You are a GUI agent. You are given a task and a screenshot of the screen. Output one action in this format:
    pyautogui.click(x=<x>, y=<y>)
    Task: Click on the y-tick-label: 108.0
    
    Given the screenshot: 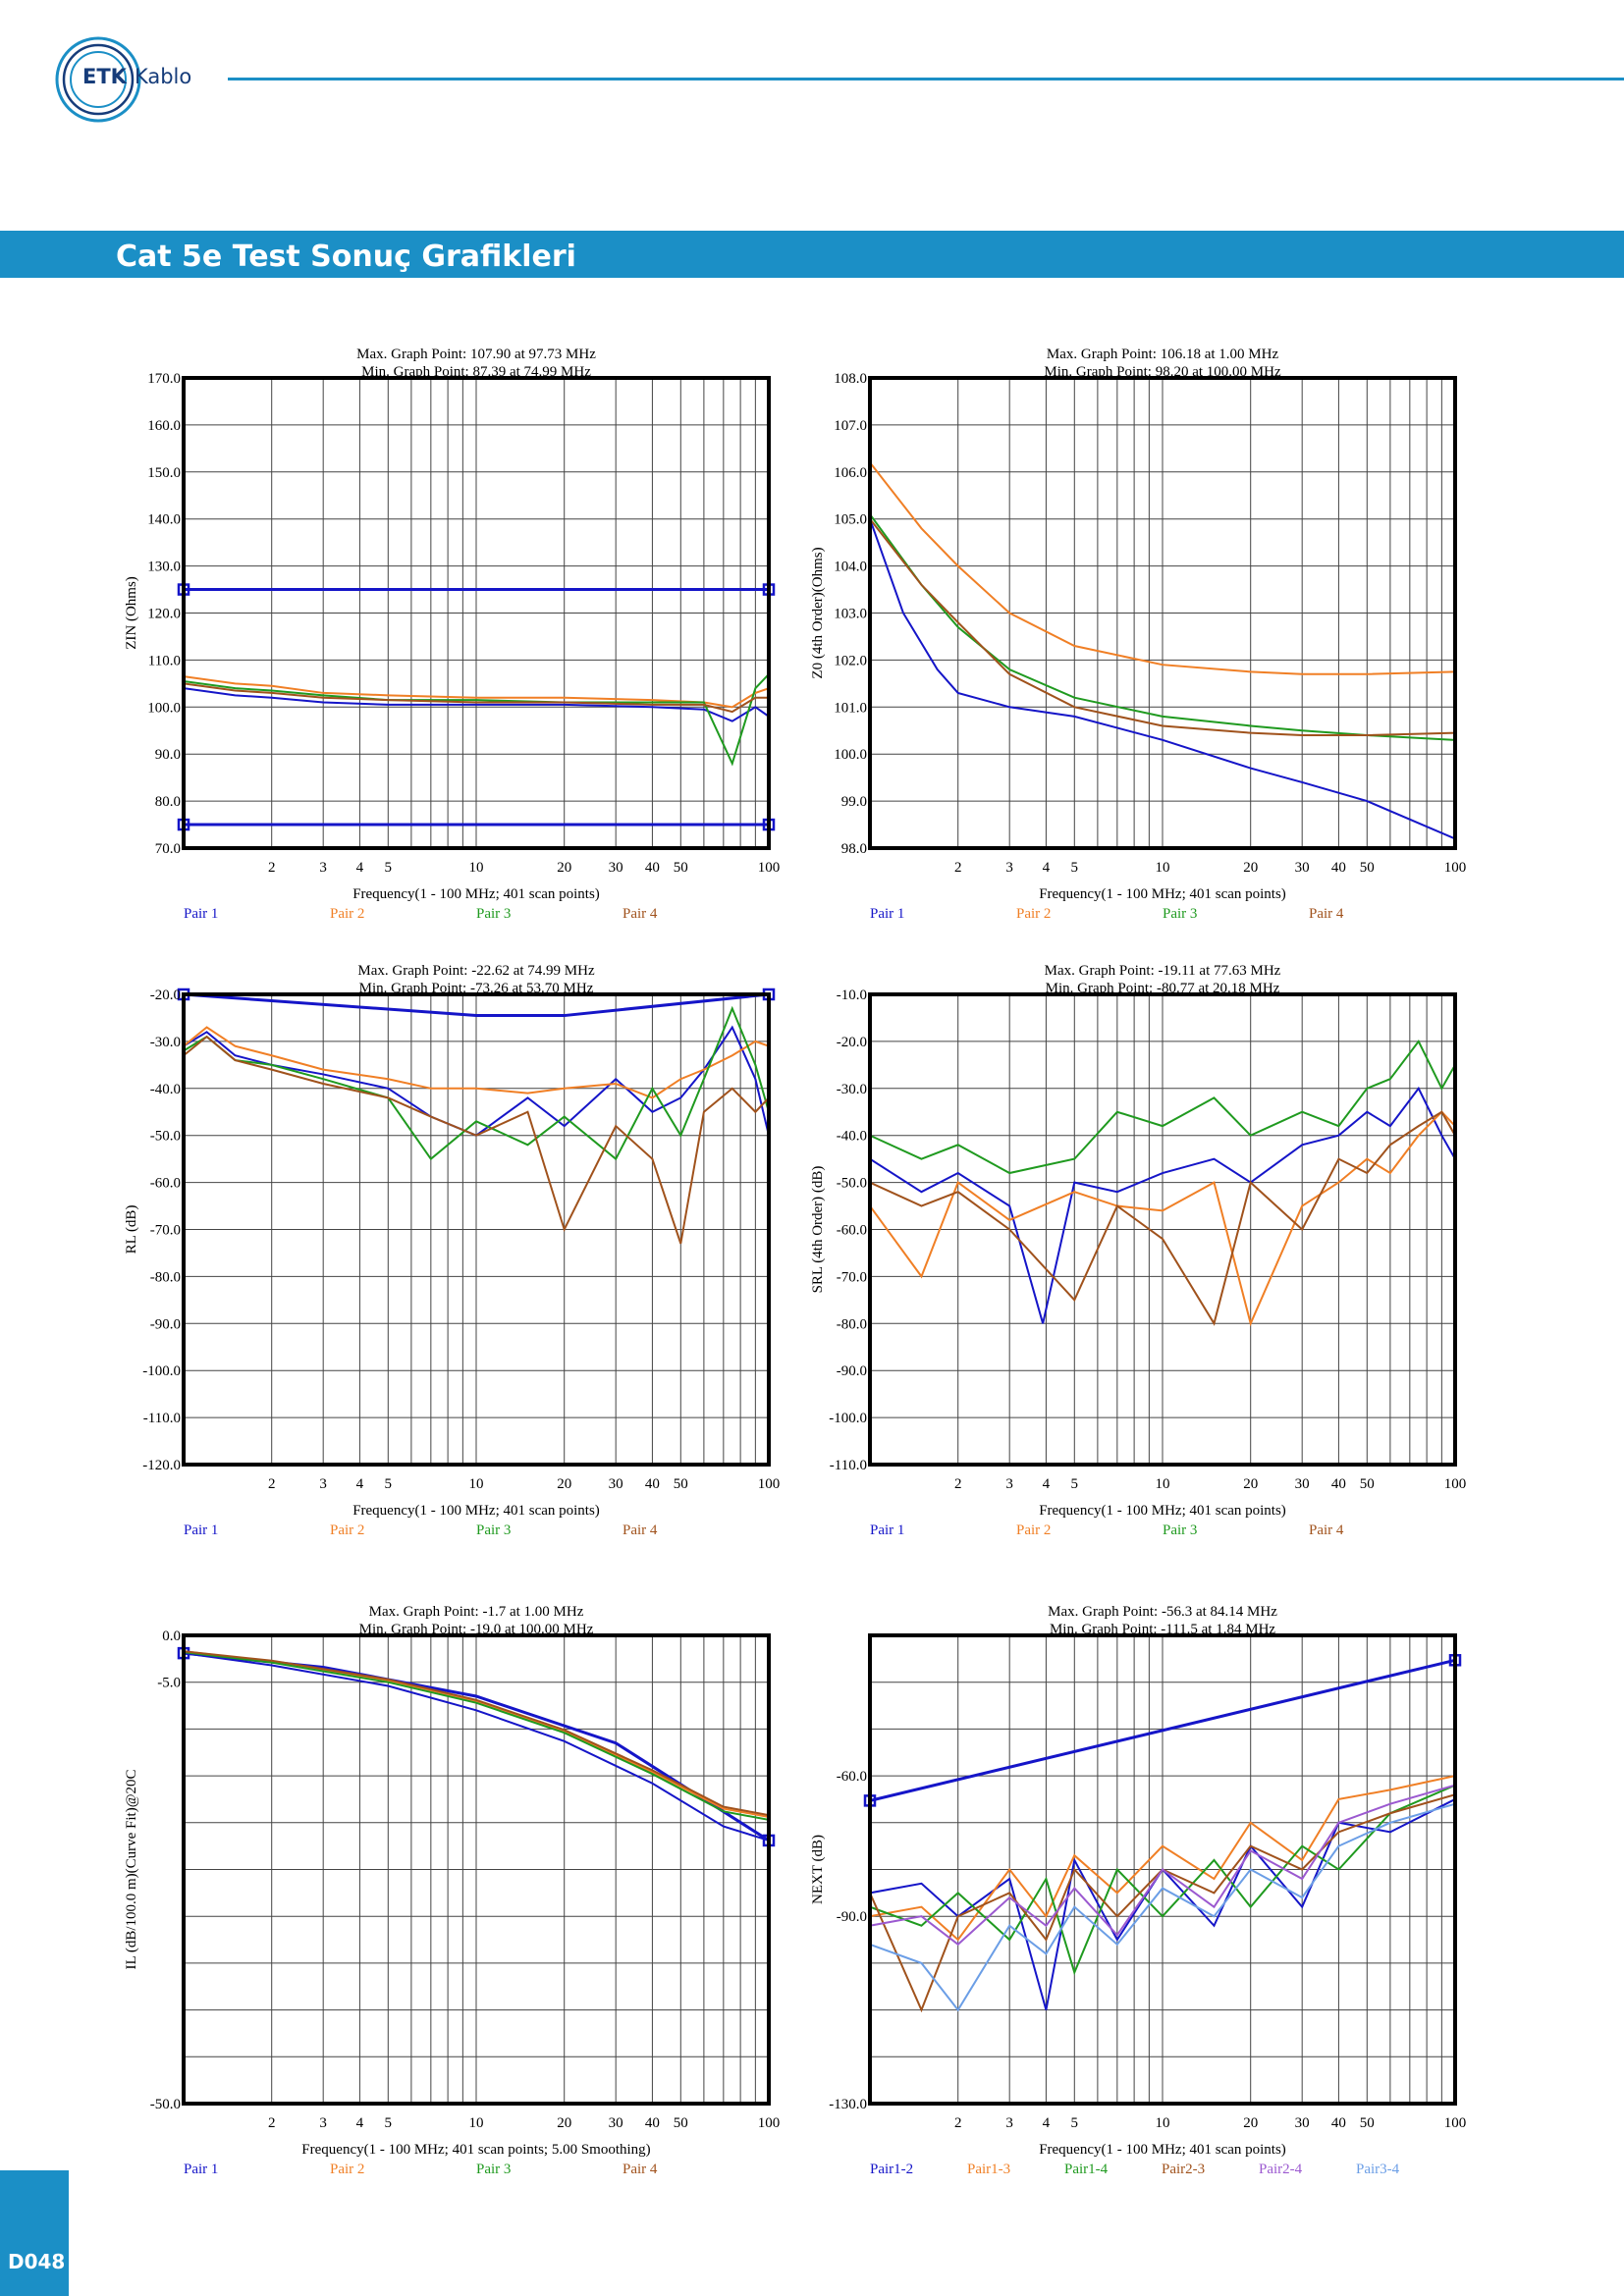 What is the action you would take?
    pyautogui.click(x=850, y=379)
    